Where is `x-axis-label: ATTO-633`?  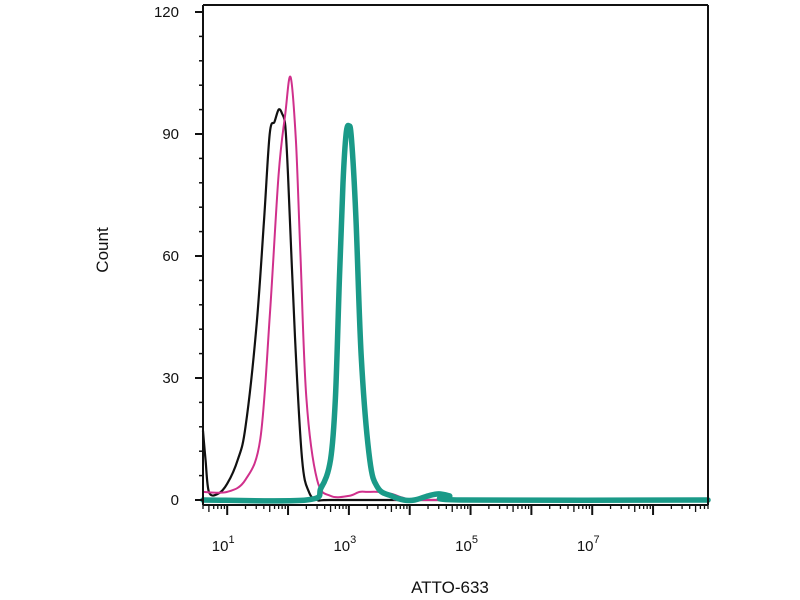 x-axis-label: ATTO-633 is located at coordinates (450, 587).